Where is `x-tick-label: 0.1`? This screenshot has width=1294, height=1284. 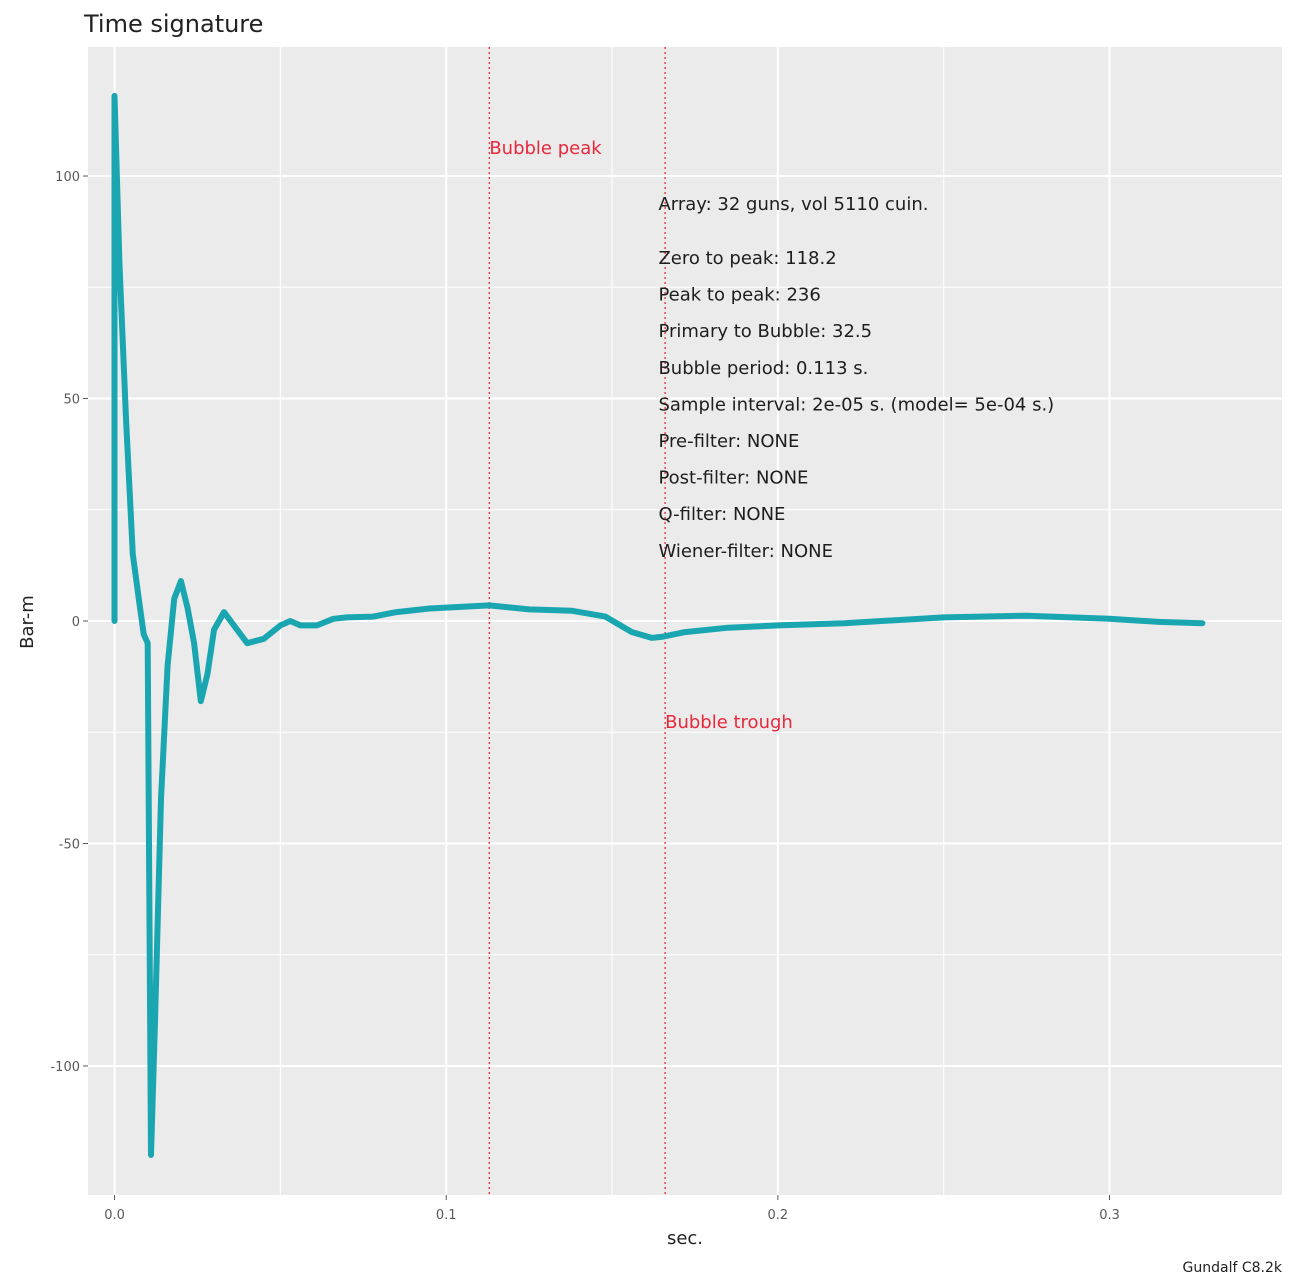
x-tick-label: 0.1 is located at coordinates (446, 1215).